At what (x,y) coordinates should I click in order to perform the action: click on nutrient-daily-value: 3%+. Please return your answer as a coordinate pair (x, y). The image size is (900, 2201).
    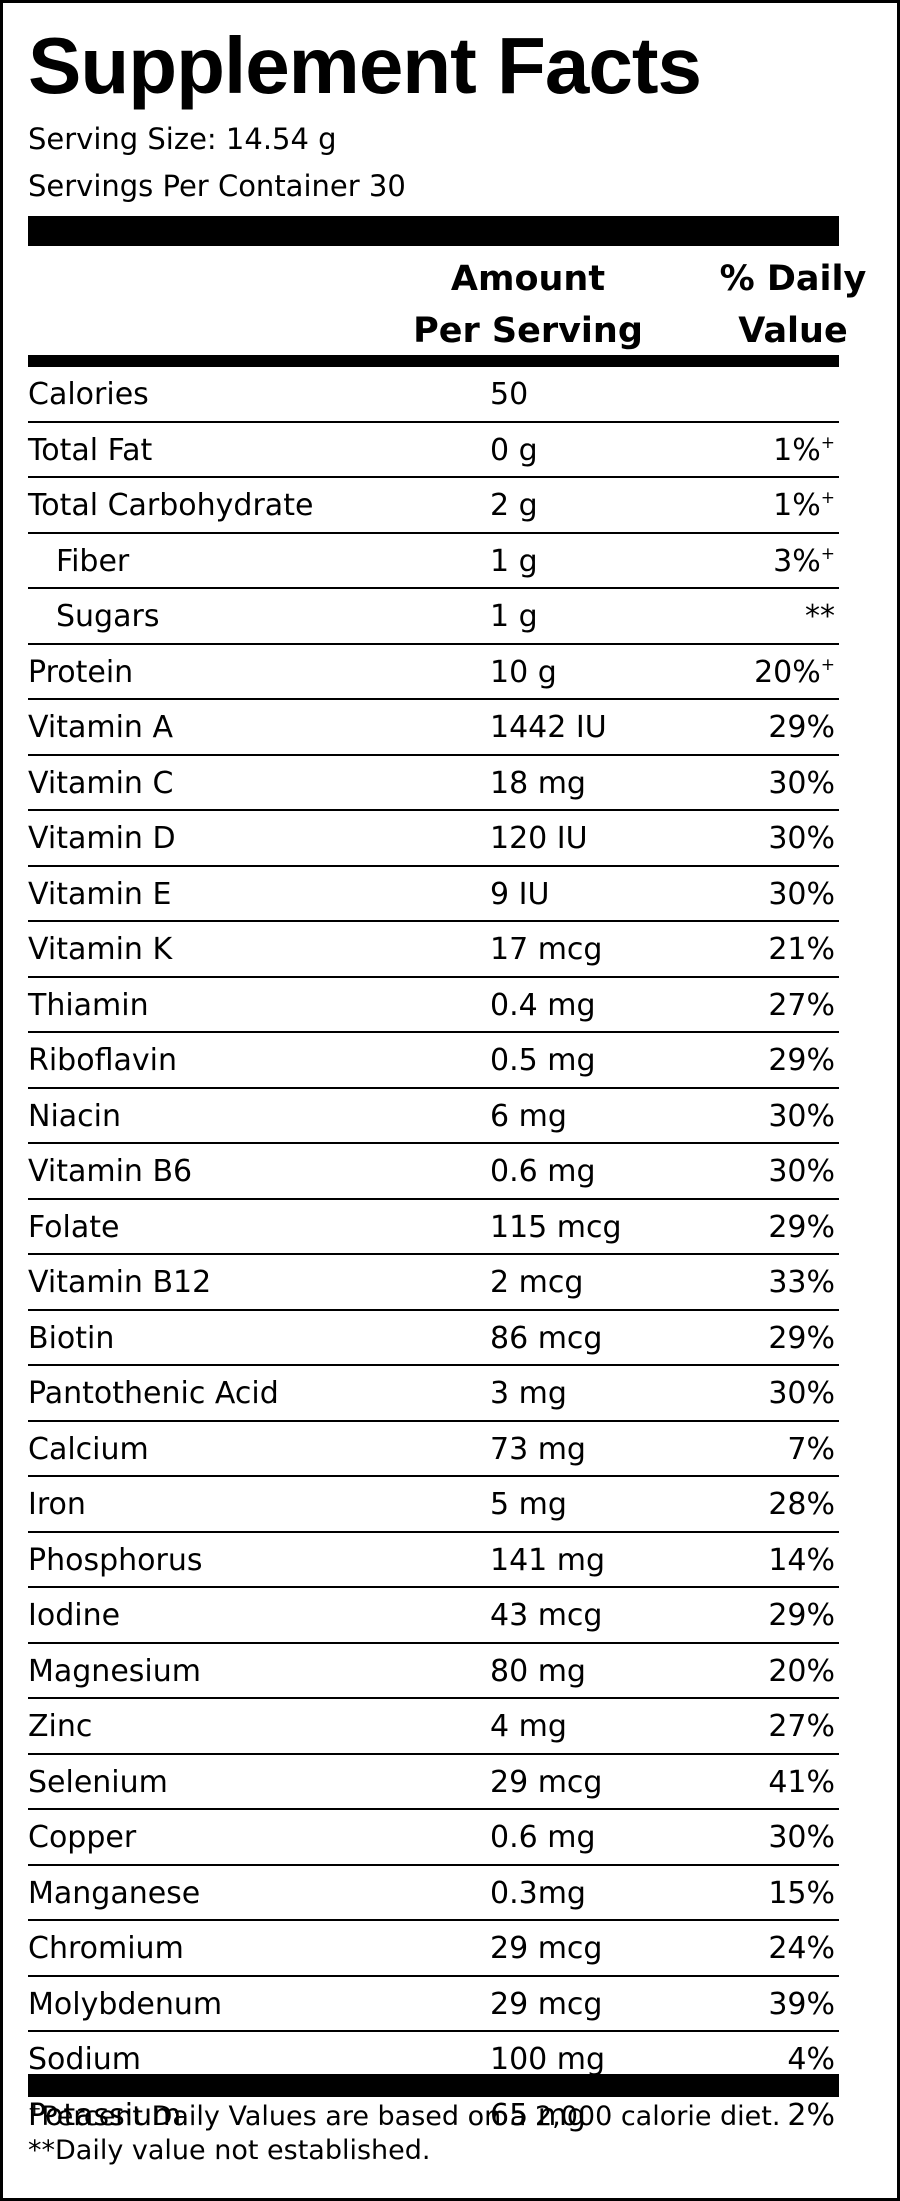
    Looking at the image, I should click on (804, 562).